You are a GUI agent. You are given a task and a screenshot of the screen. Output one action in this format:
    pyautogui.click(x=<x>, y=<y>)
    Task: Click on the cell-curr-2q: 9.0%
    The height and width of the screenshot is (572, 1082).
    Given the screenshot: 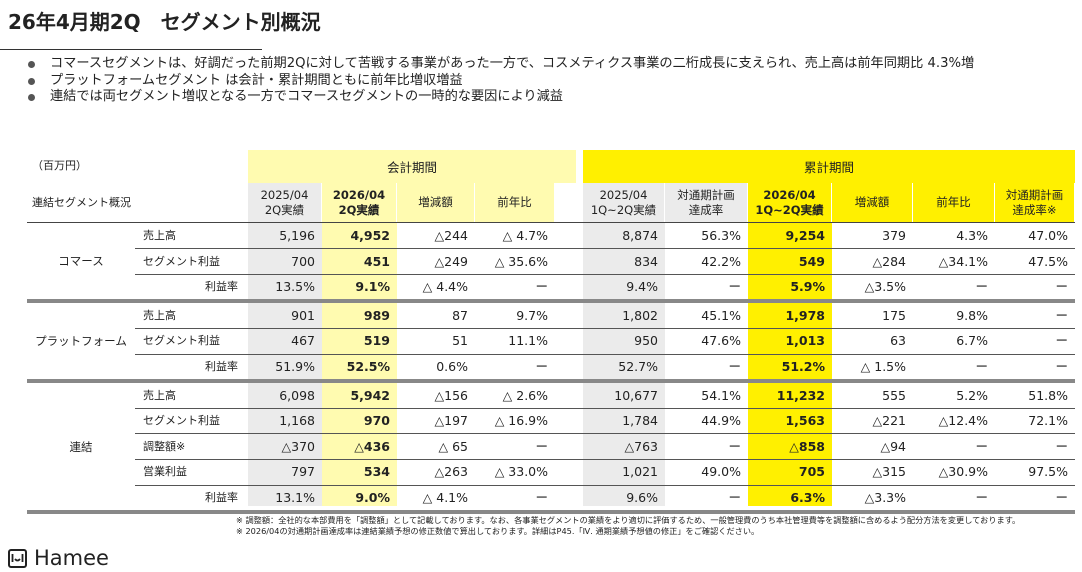 What is the action you would take?
    pyautogui.click(x=372, y=497)
    